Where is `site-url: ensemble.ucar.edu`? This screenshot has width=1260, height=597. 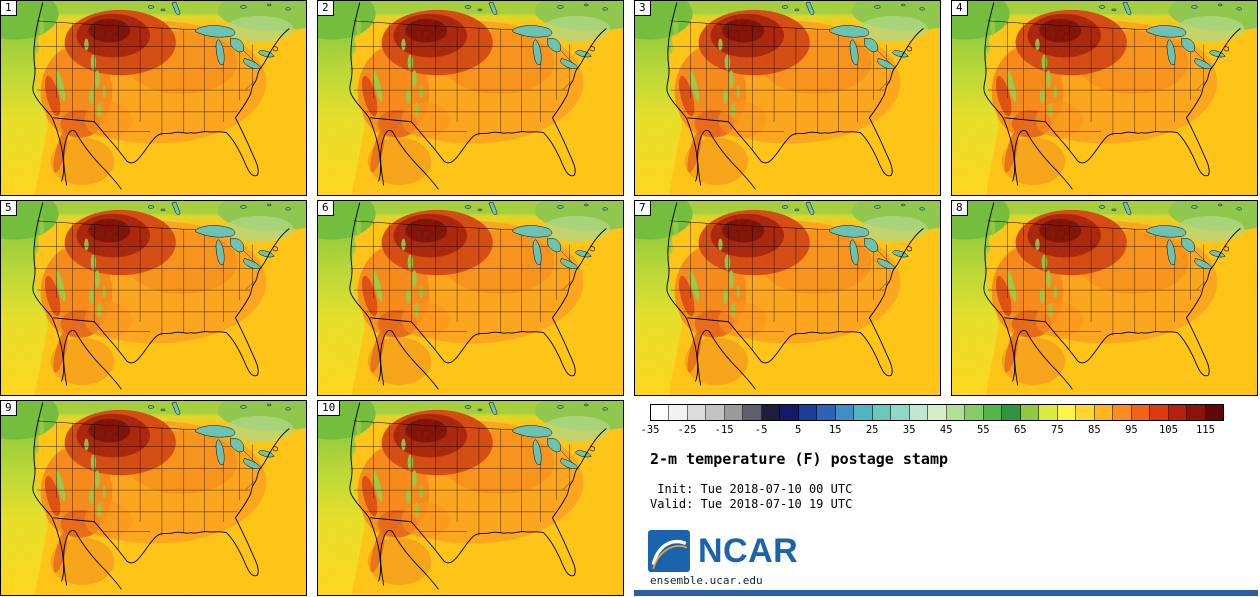 site-url: ensemble.ucar.edu is located at coordinates (706, 580).